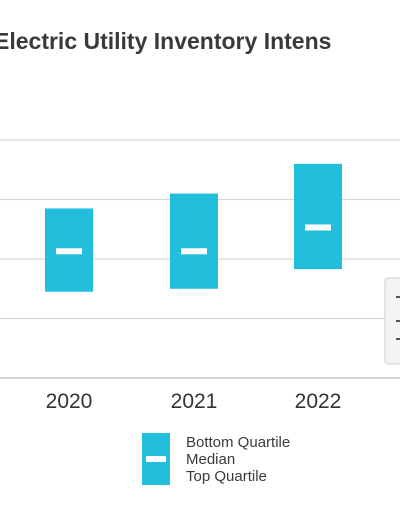 The width and height of the screenshot is (400, 516). What do you see at coordinates (318, 216) in the screenshot?
I see `range-bar-2022` at bounding box center [318, 216].